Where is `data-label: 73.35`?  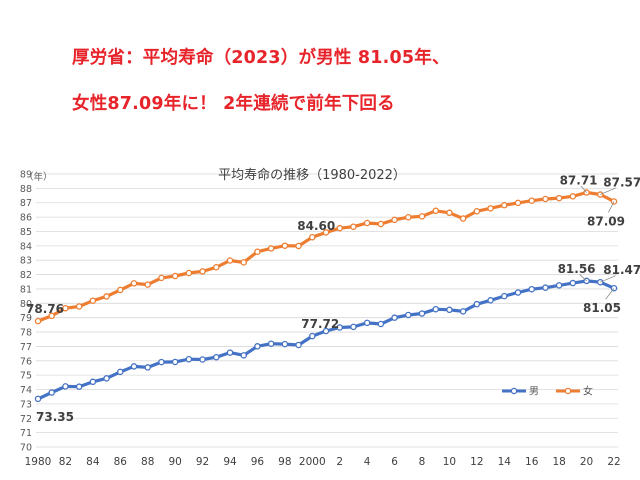 data-label: 73.35 is located at coordinates (55, 417).